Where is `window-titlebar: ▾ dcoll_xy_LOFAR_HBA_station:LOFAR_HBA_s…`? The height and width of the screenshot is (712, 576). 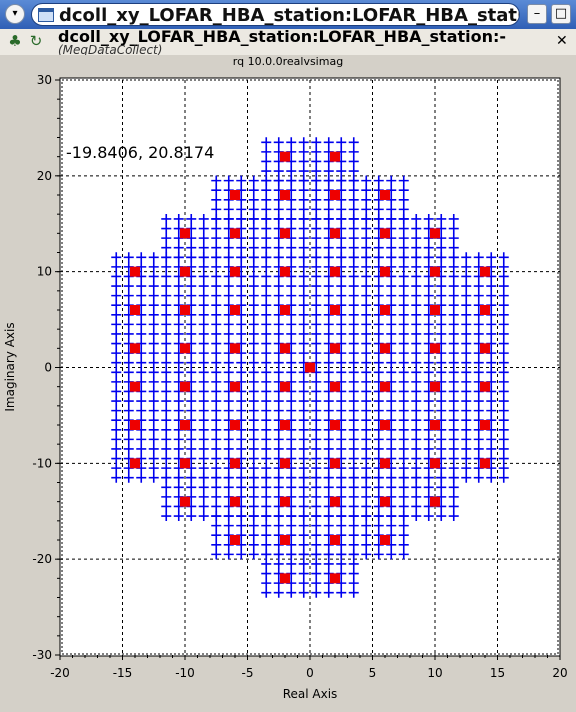
window-titlebar: ▾ dcoll_xy_LOFAR_HBA_station:LOFAR_HBA_s… is located at coordinates (288, 14).